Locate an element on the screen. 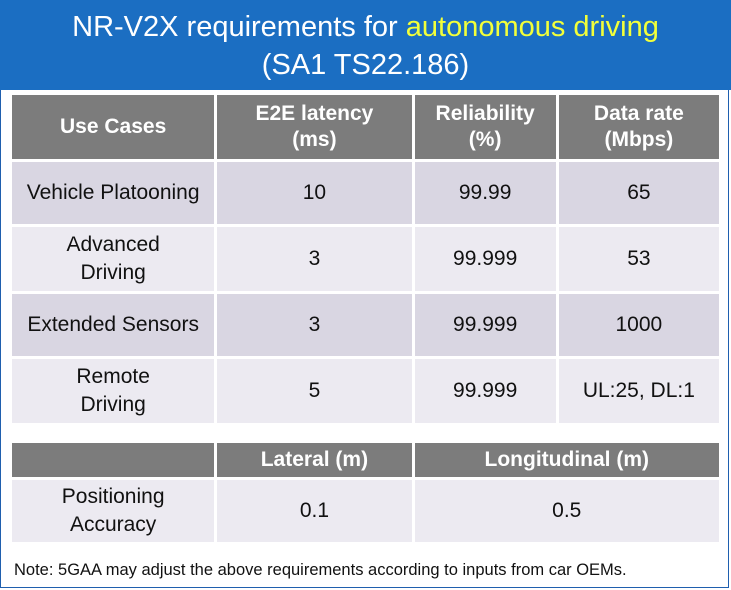  use-case-line1: Remote is located at coordinates (113, 376).